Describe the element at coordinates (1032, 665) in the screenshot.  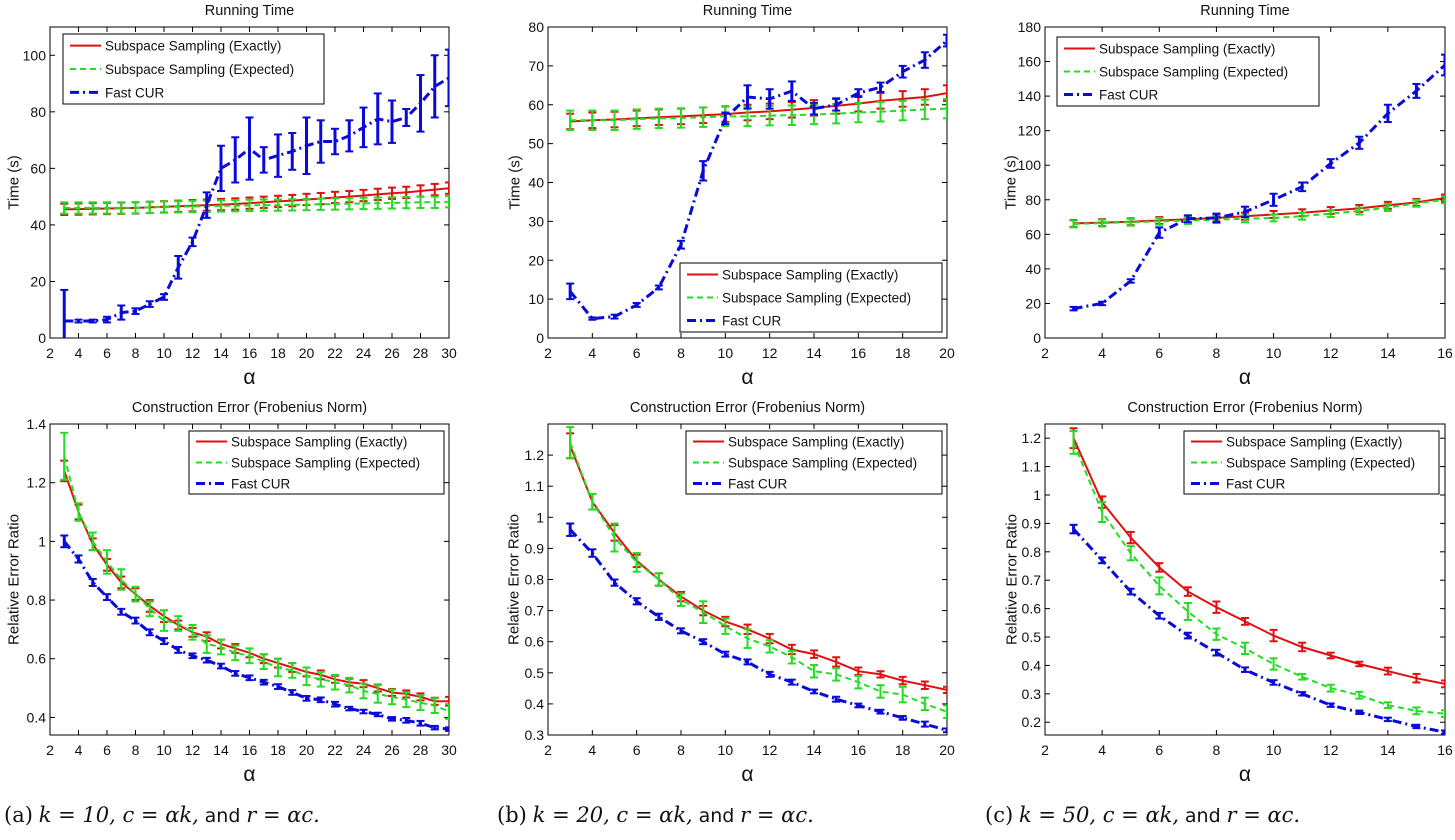
I see `y-tick-label: 0.4` at that location.